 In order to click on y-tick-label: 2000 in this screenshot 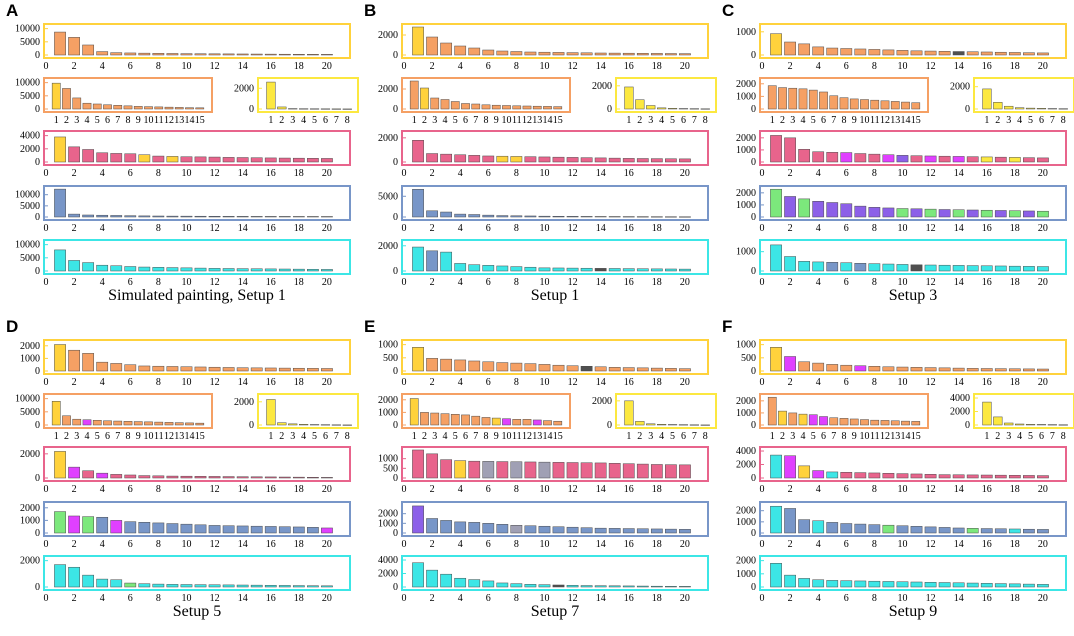, I will do `click(746, 193)`.